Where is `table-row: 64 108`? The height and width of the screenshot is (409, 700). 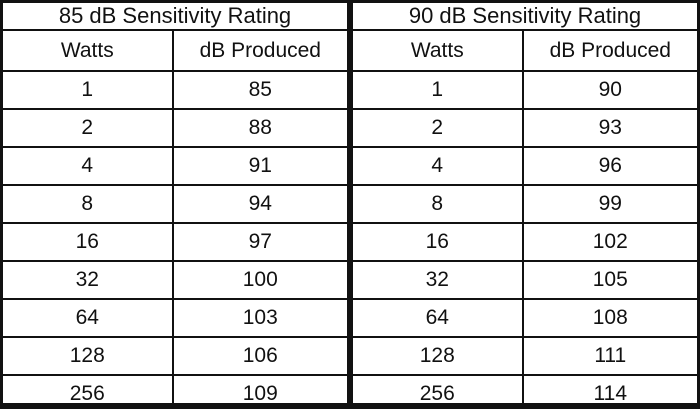
table-row: 64 108 is located at coordinates (525, 318).